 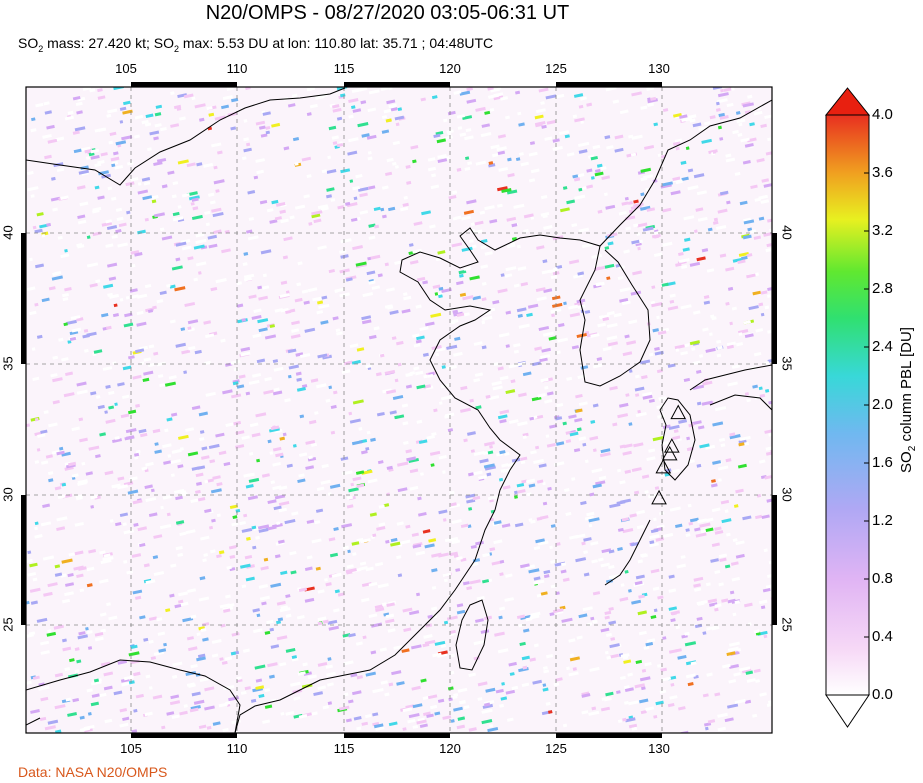 What do you see at coordinates (450, 748) in the screenshot?
I see `lon-tick-bottom-120: 120` at bounding box center [450, 748].